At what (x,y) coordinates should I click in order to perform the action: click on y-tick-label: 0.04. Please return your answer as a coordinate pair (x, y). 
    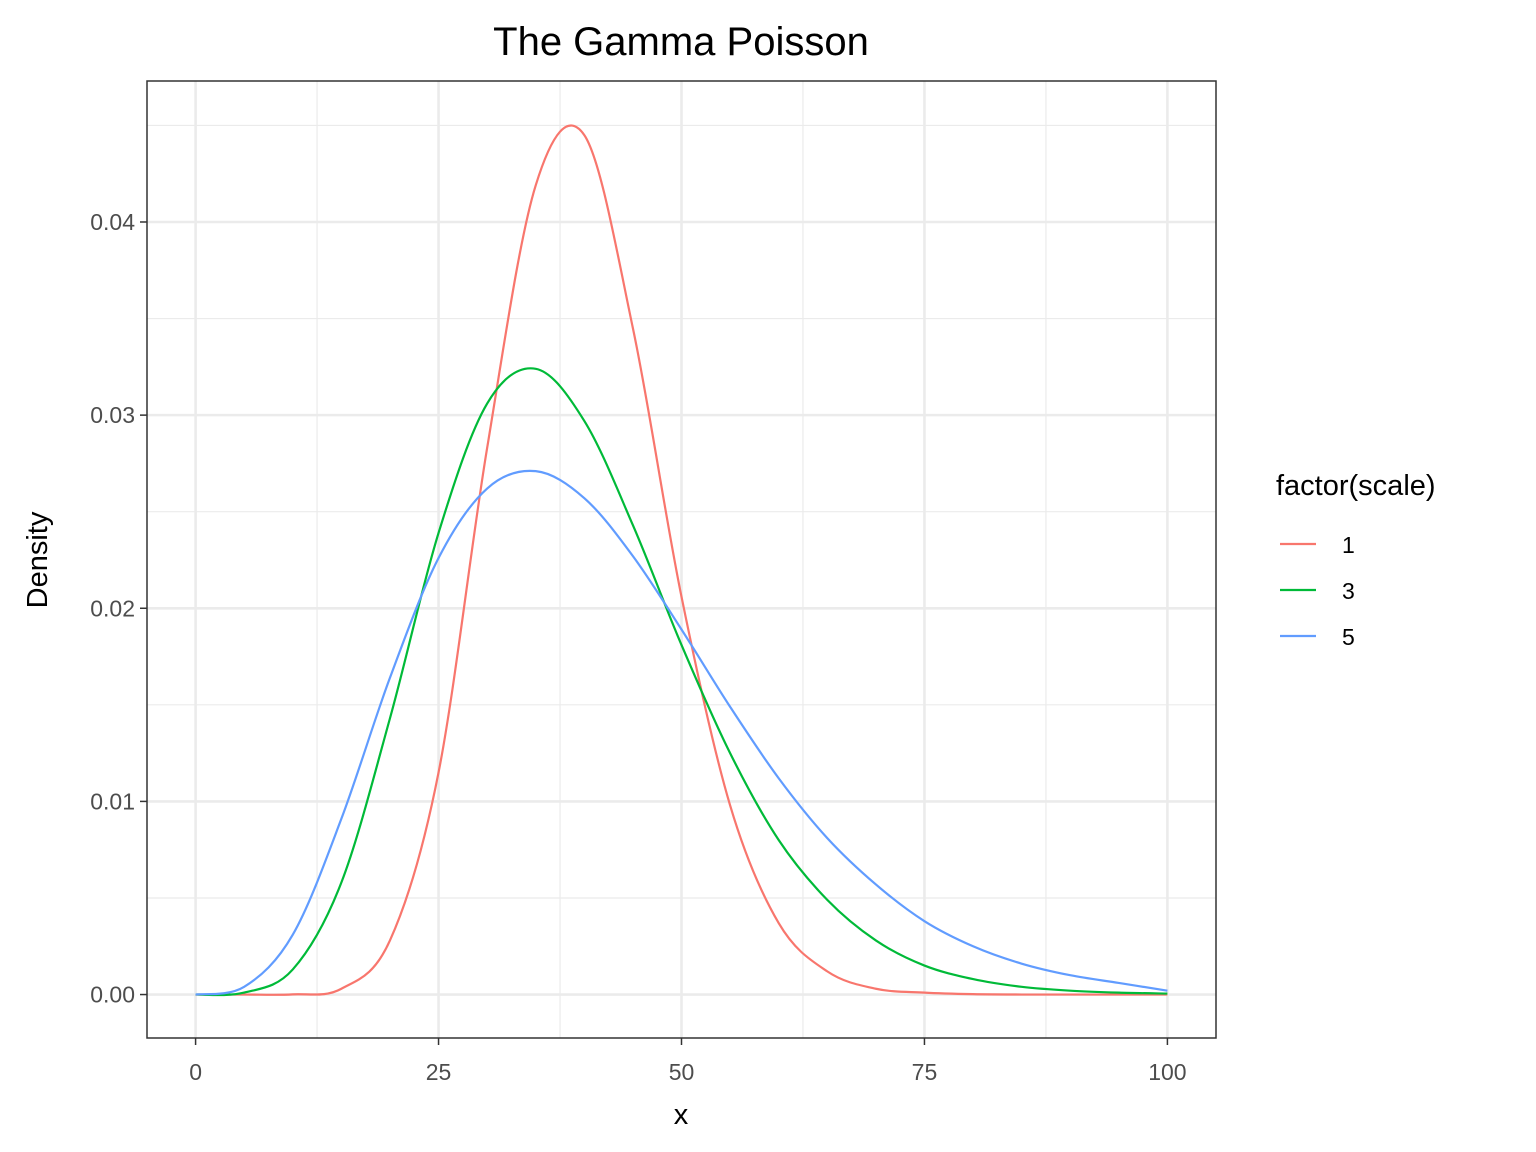
    Looking at the image, I should click on (112, 222).